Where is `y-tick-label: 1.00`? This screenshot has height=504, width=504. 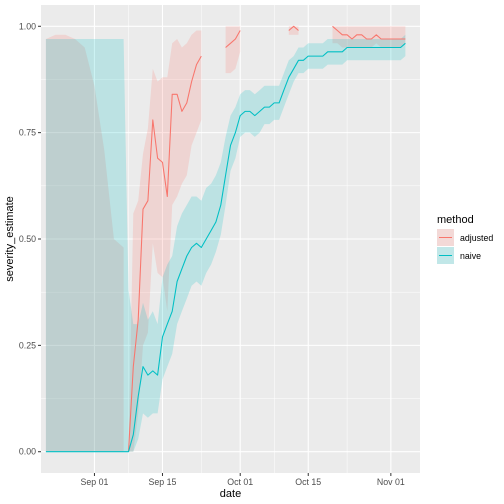 y-tick-label: 1.00 is located at coordinates (27, 26).